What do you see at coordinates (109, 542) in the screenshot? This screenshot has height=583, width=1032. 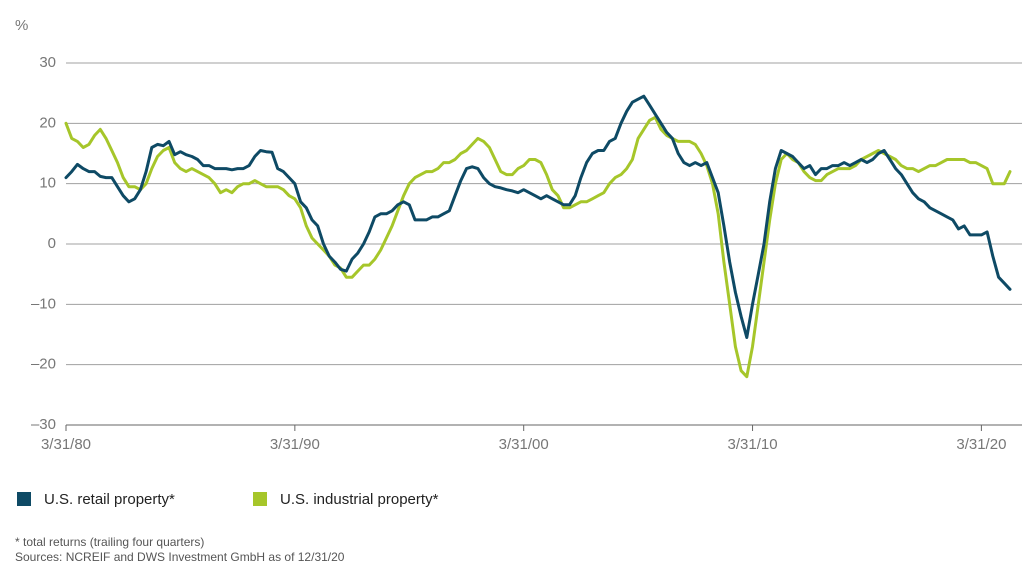 I see `footnote: * total returns (trailing four quarters)` at bounding box center [109, 542].